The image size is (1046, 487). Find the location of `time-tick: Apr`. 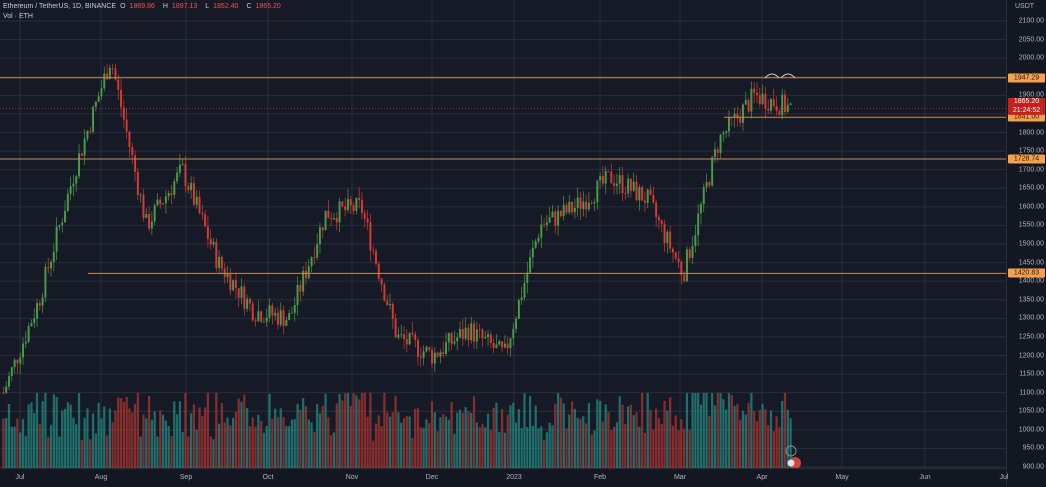

time-tick: Apr is located at coordinates (762, 477).